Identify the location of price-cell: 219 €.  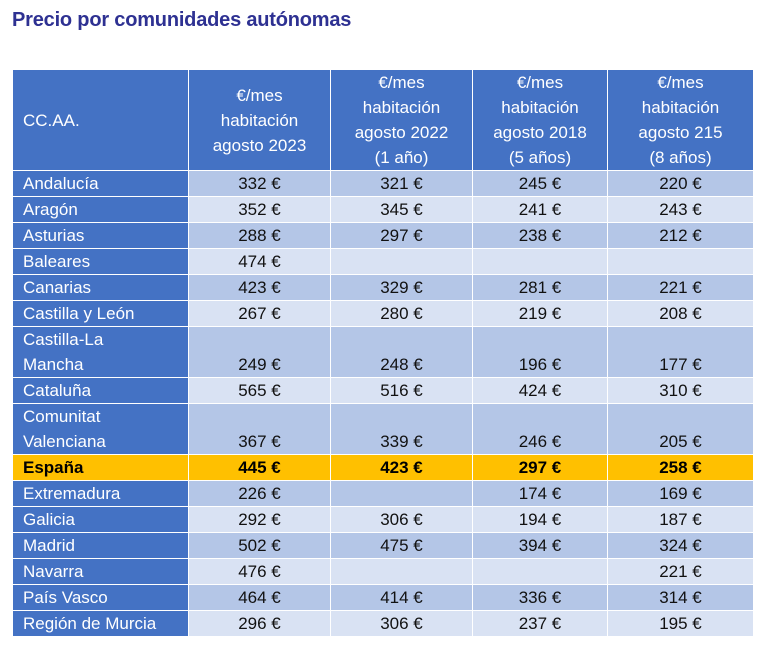
(540, 313).